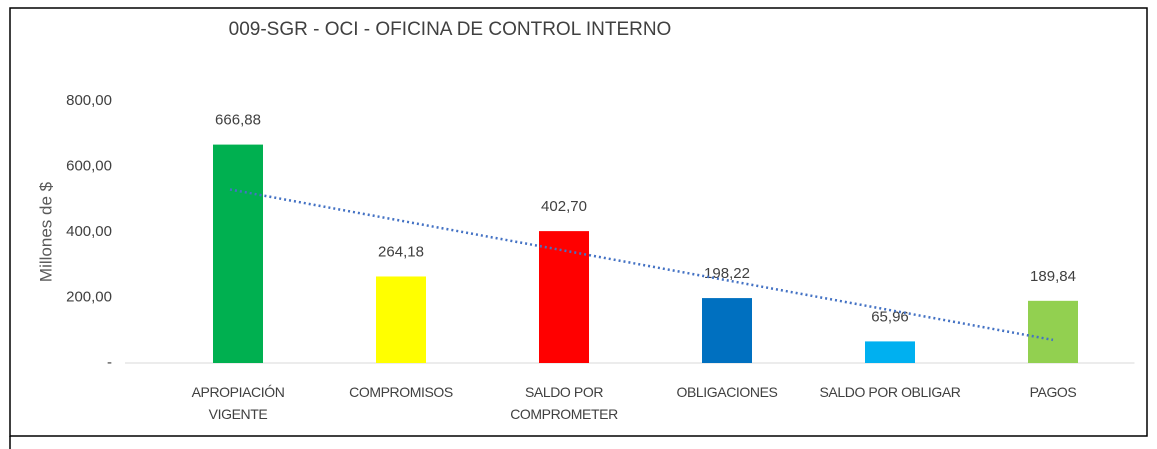 This screenshot has width=1157, height=449. I want to click on value-label: 264,18, so click(401, 251).